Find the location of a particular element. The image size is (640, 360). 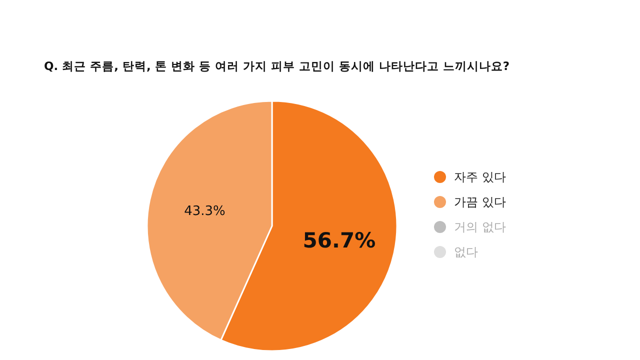

chart-title: Q. 최근 주름, 탄력, 톤 변화 등 여러 가지 피부 고민이 동시에 나타난다고 느끼시나요? is located at coordinates (277, 66).